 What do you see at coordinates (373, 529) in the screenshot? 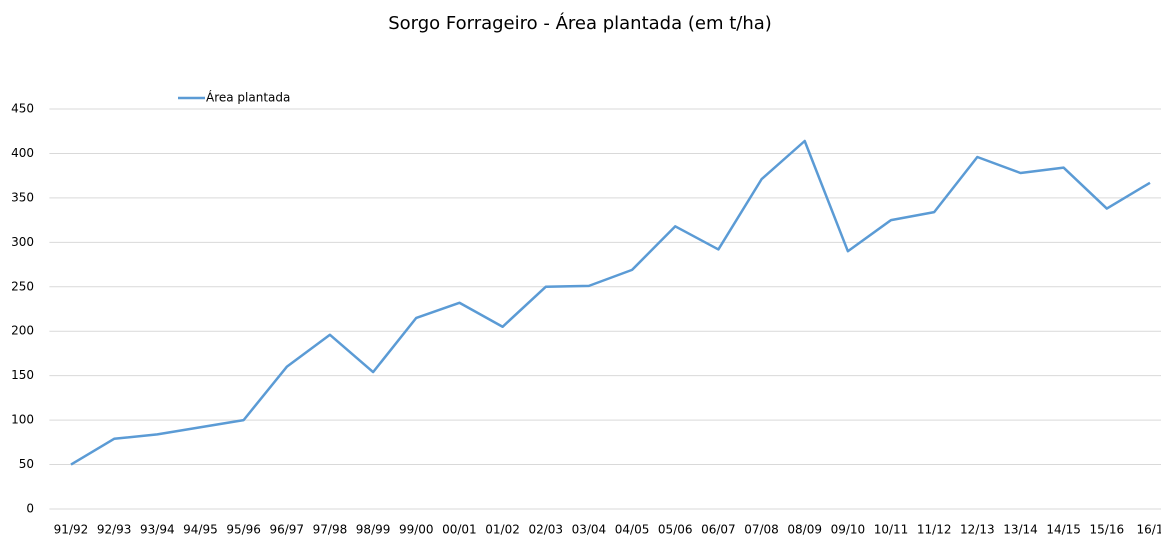
I see `x-tick-label: 98/99` at bounding box center [373, 529].